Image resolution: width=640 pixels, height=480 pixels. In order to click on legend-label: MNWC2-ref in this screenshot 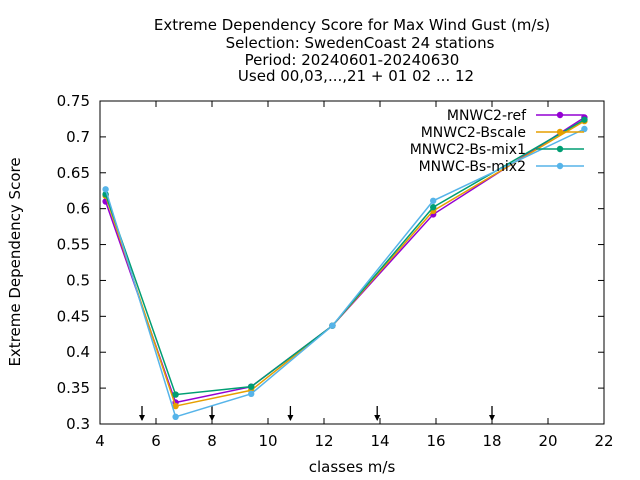, I will do `click(487, 116)`.